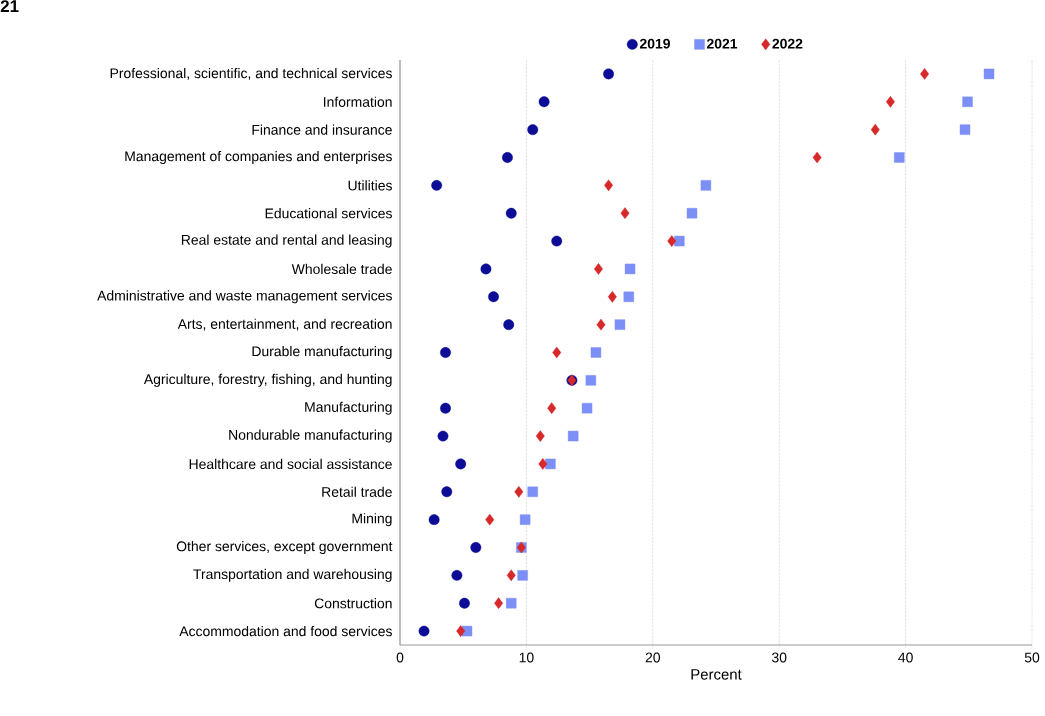  Describe the element at coordinates (787, 43) in the screenshot. I see `legend-label: 2022` at that location.